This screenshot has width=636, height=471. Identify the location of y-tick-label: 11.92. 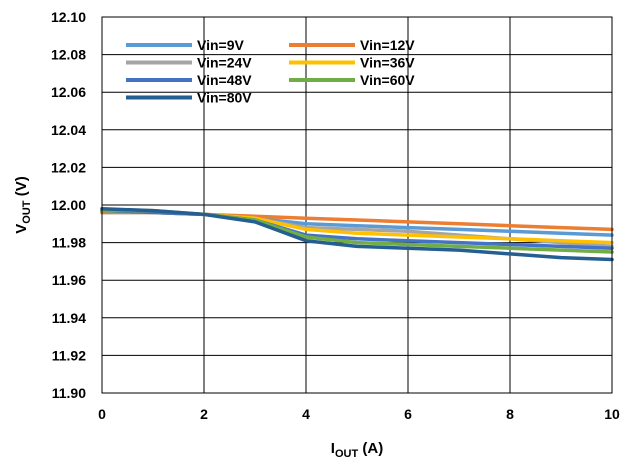
(69, 355).